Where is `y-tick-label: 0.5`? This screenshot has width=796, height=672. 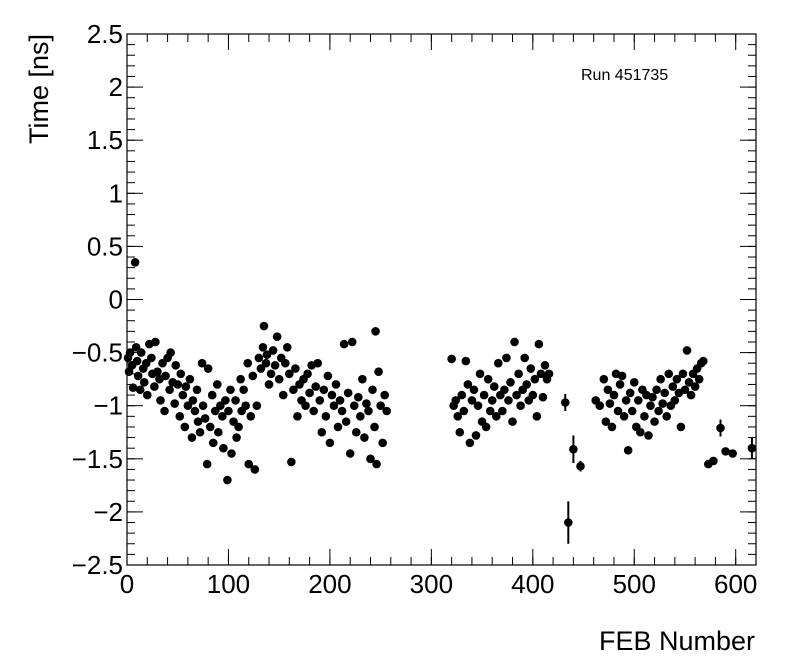 y-tick-label: 0.5 is located at coordinates (105, 246).